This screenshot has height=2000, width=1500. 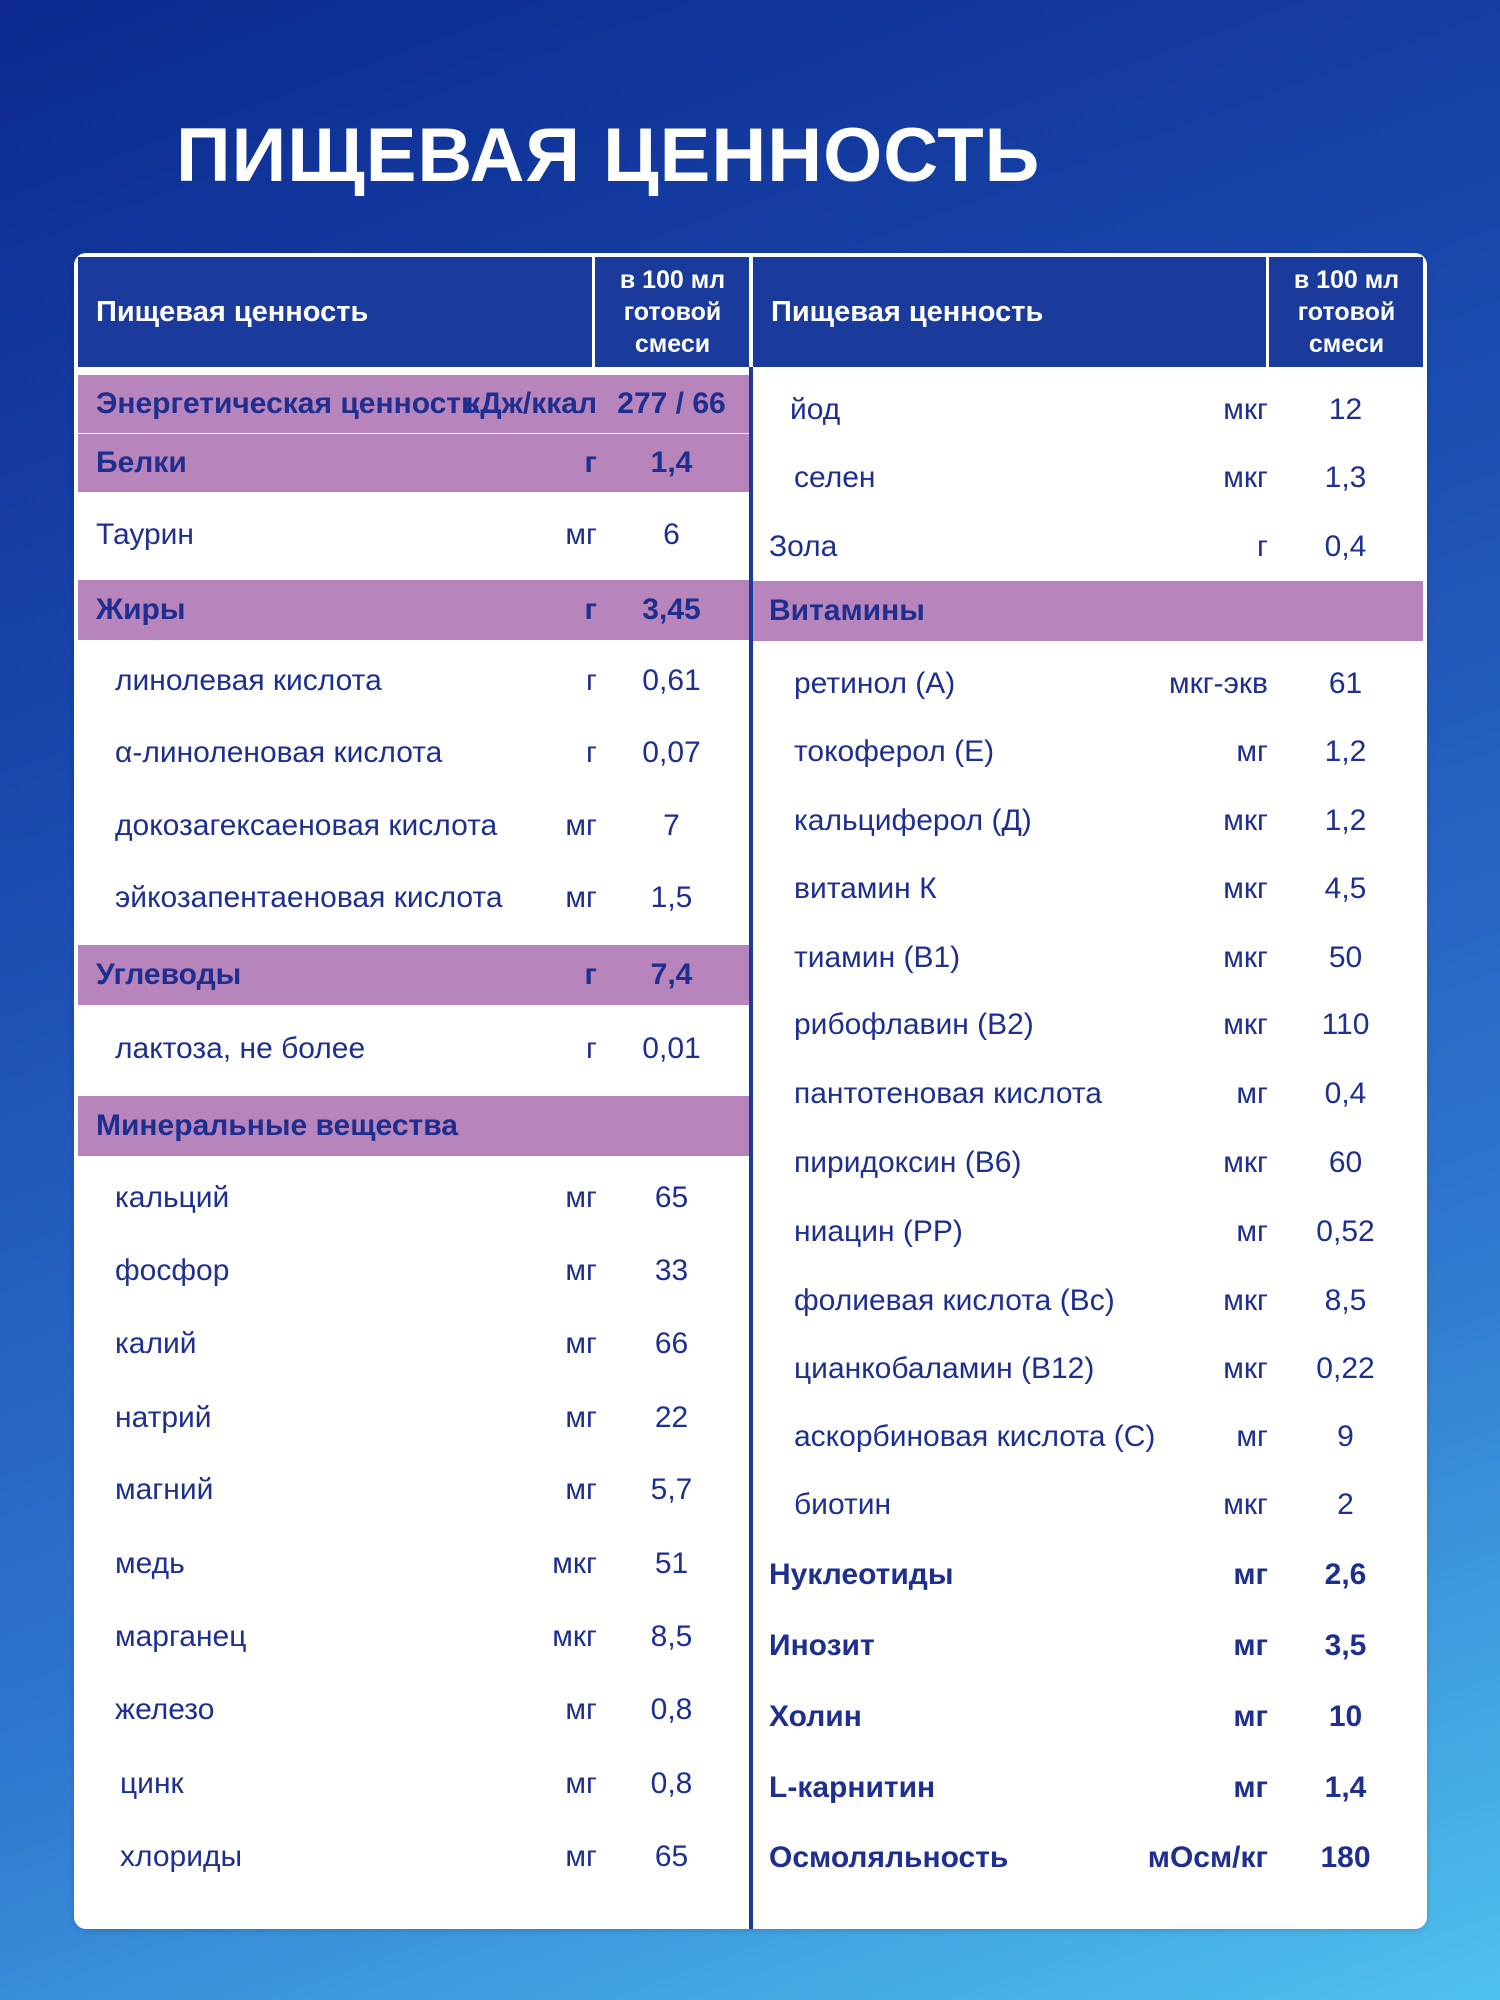 I want to click on nutrient-unit: кДж/ккал, so click(x=531, y=403).